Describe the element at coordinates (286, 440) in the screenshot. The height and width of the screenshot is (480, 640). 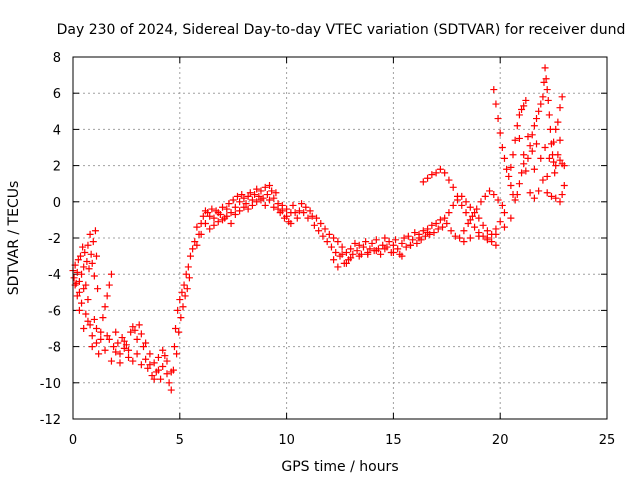
I see `x-tick-label: 10` at that location.